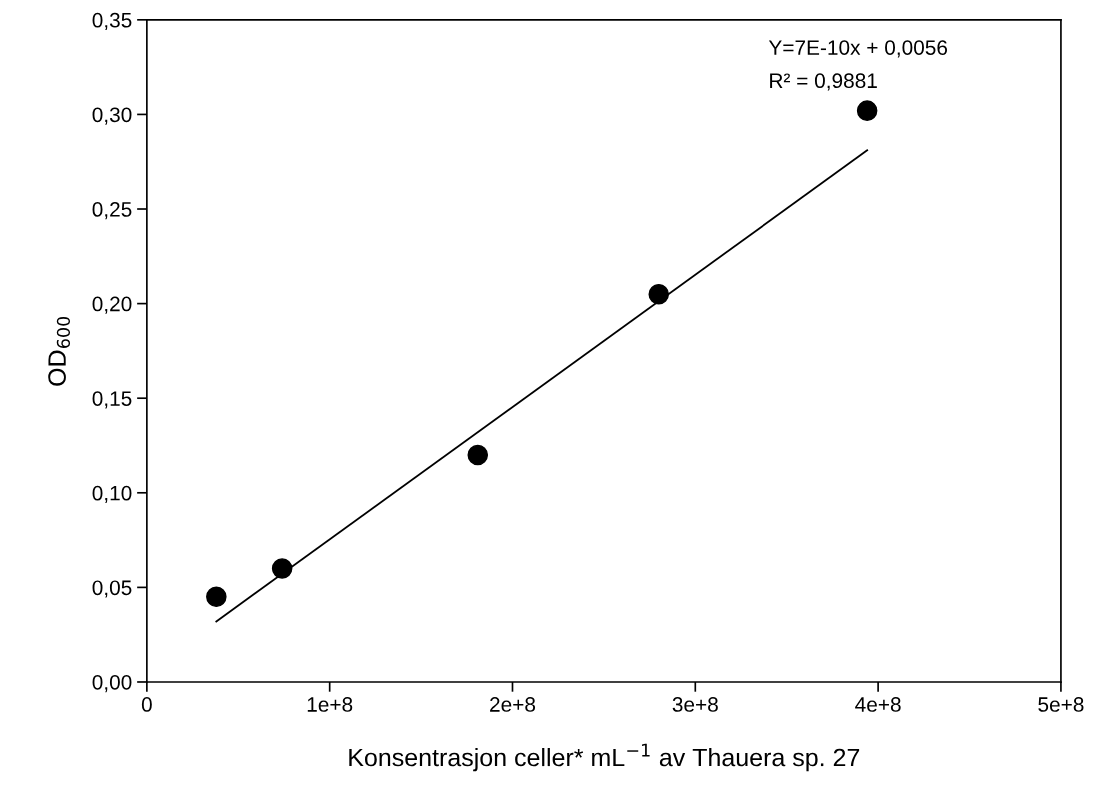  What do you see at coordinates (146, 704) in the screenshot?
I see `x-tick-label: 0` at bounding box center [146, 704].